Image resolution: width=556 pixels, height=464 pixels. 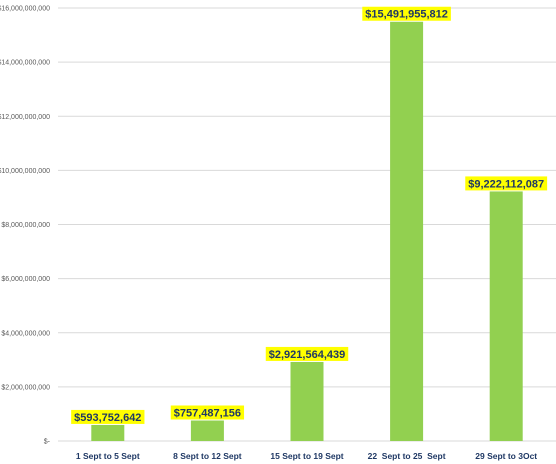 I want to click on y-tick-label: $16,000,000,000, so click(x=25, y=9).